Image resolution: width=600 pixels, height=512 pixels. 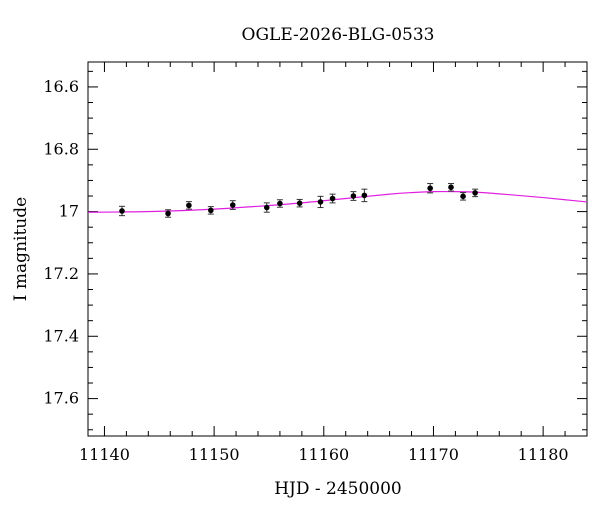 I want to click on model-curve, so click(x=337, y=201).